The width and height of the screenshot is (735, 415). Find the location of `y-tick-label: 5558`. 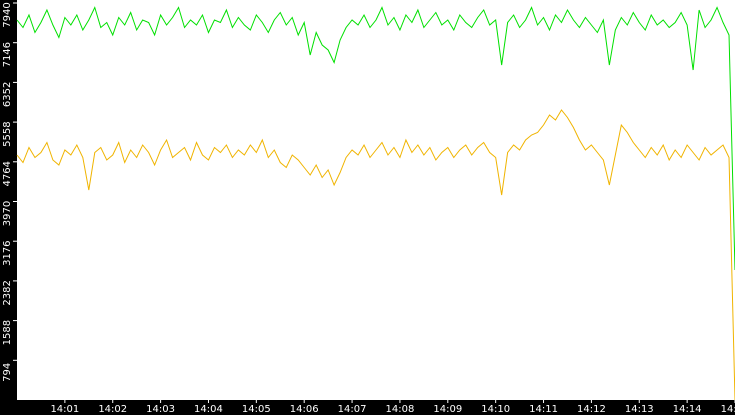

y-tick-label: 5558 is located at coordinates (7, 133).